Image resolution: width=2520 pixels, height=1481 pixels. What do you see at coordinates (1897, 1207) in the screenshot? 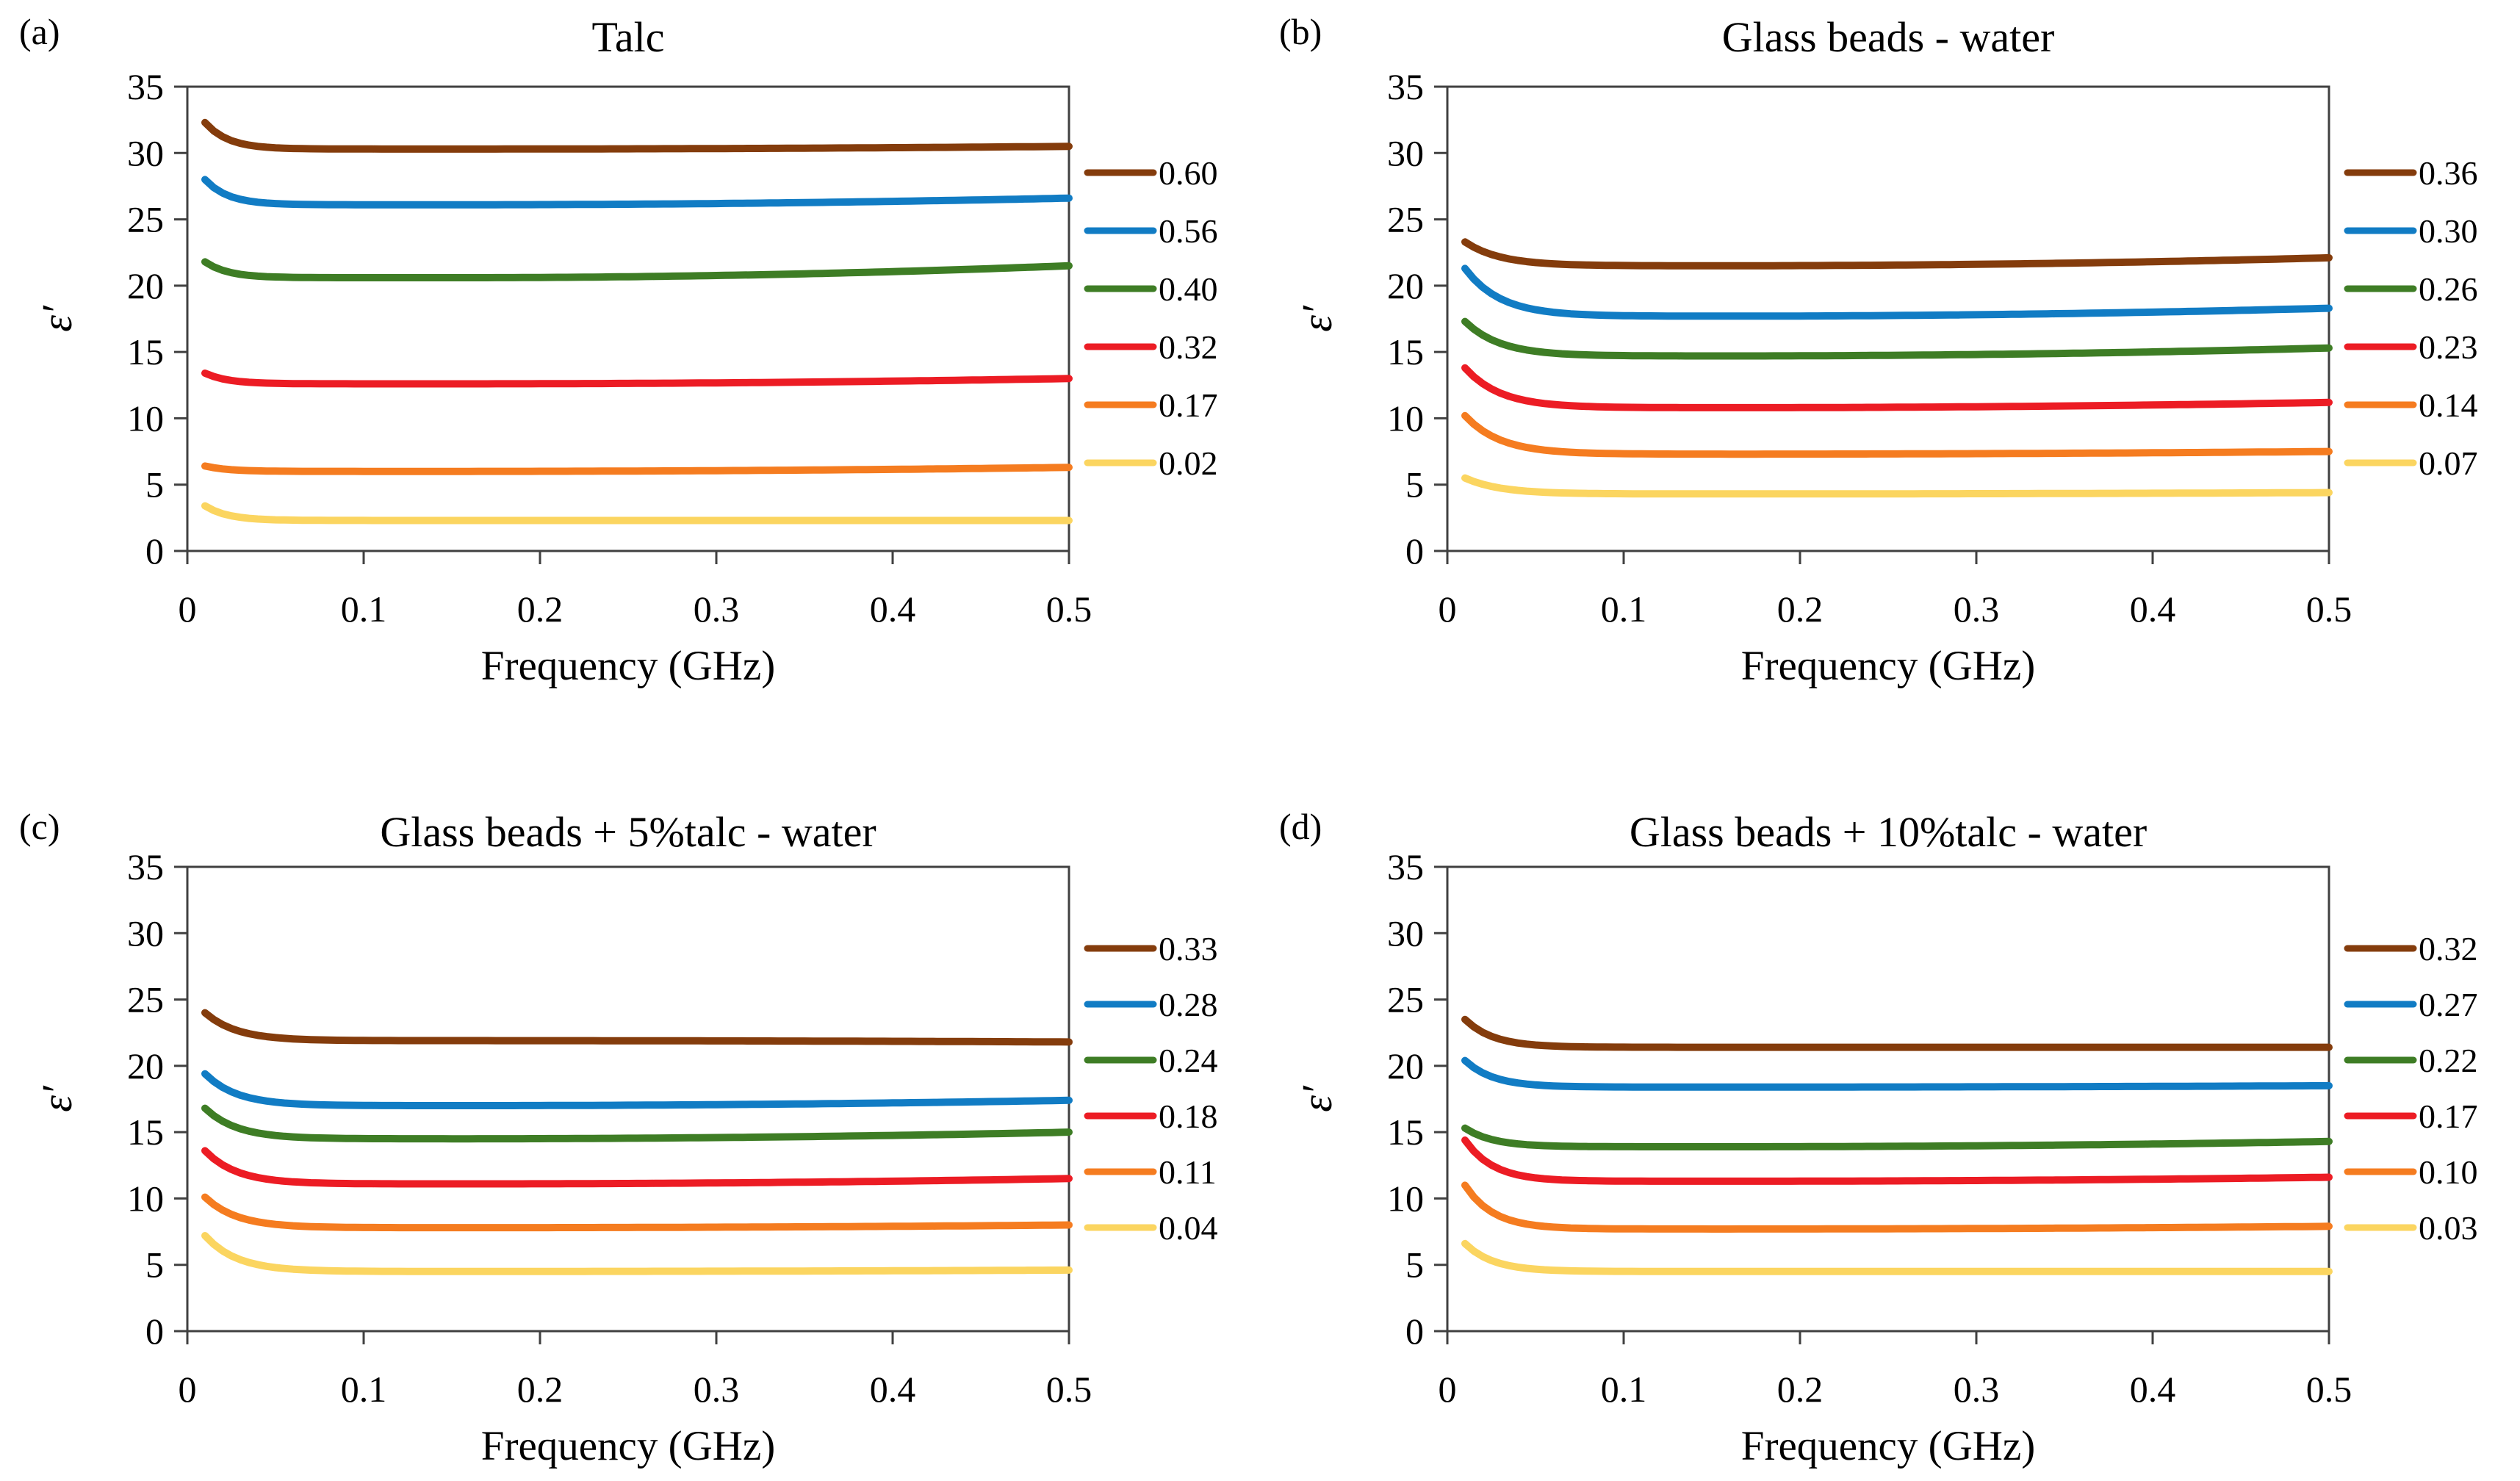
I see `series-line-0.10` at bounding box center [1897, 1207].